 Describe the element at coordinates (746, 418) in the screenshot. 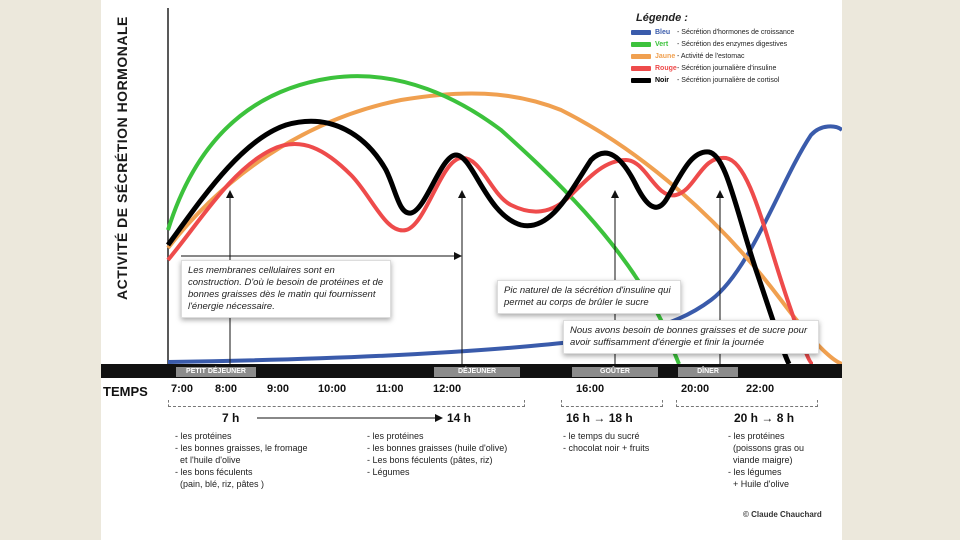

I see `period-start: 20 h` at that location.